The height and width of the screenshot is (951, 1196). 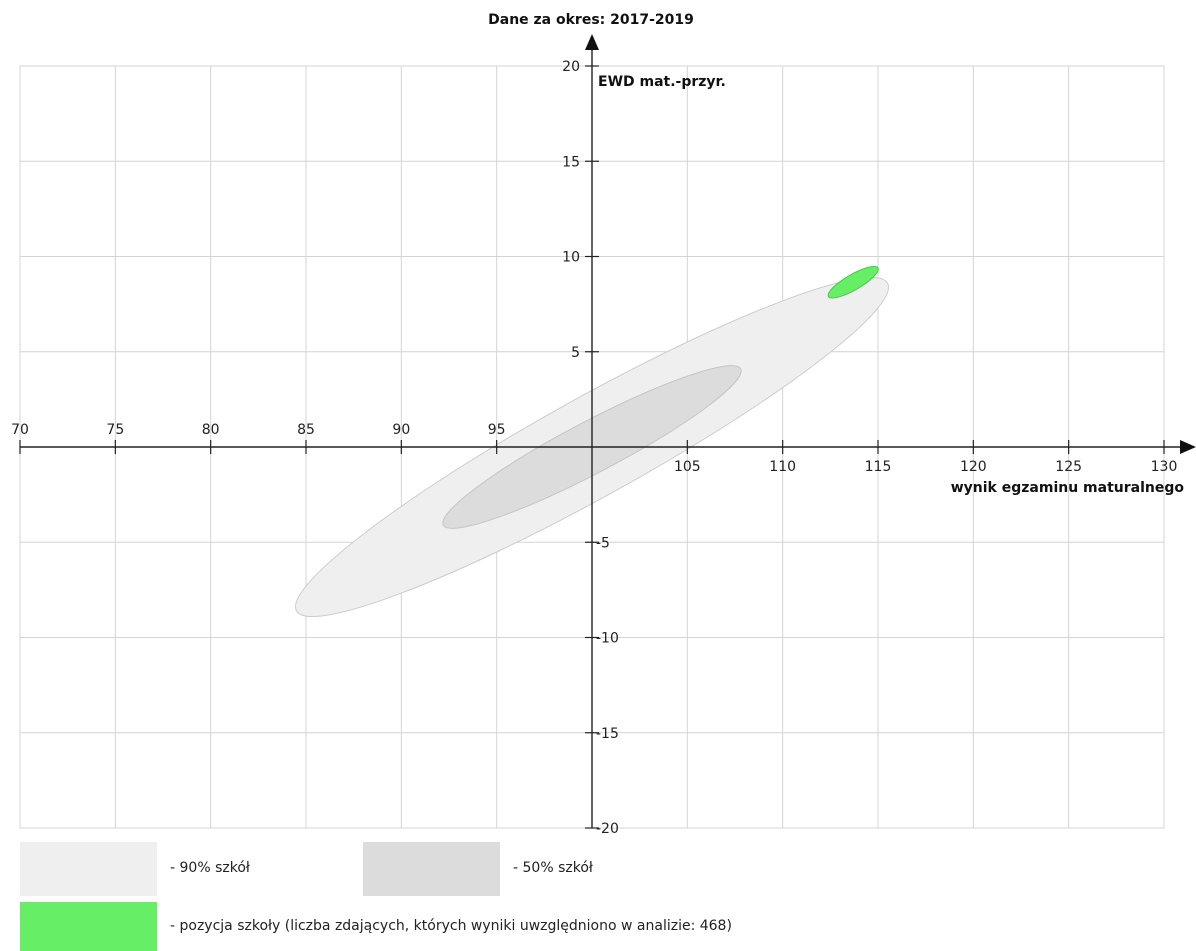 I want to click on y-axis-arrow-icon, so click(x=592, y=42).